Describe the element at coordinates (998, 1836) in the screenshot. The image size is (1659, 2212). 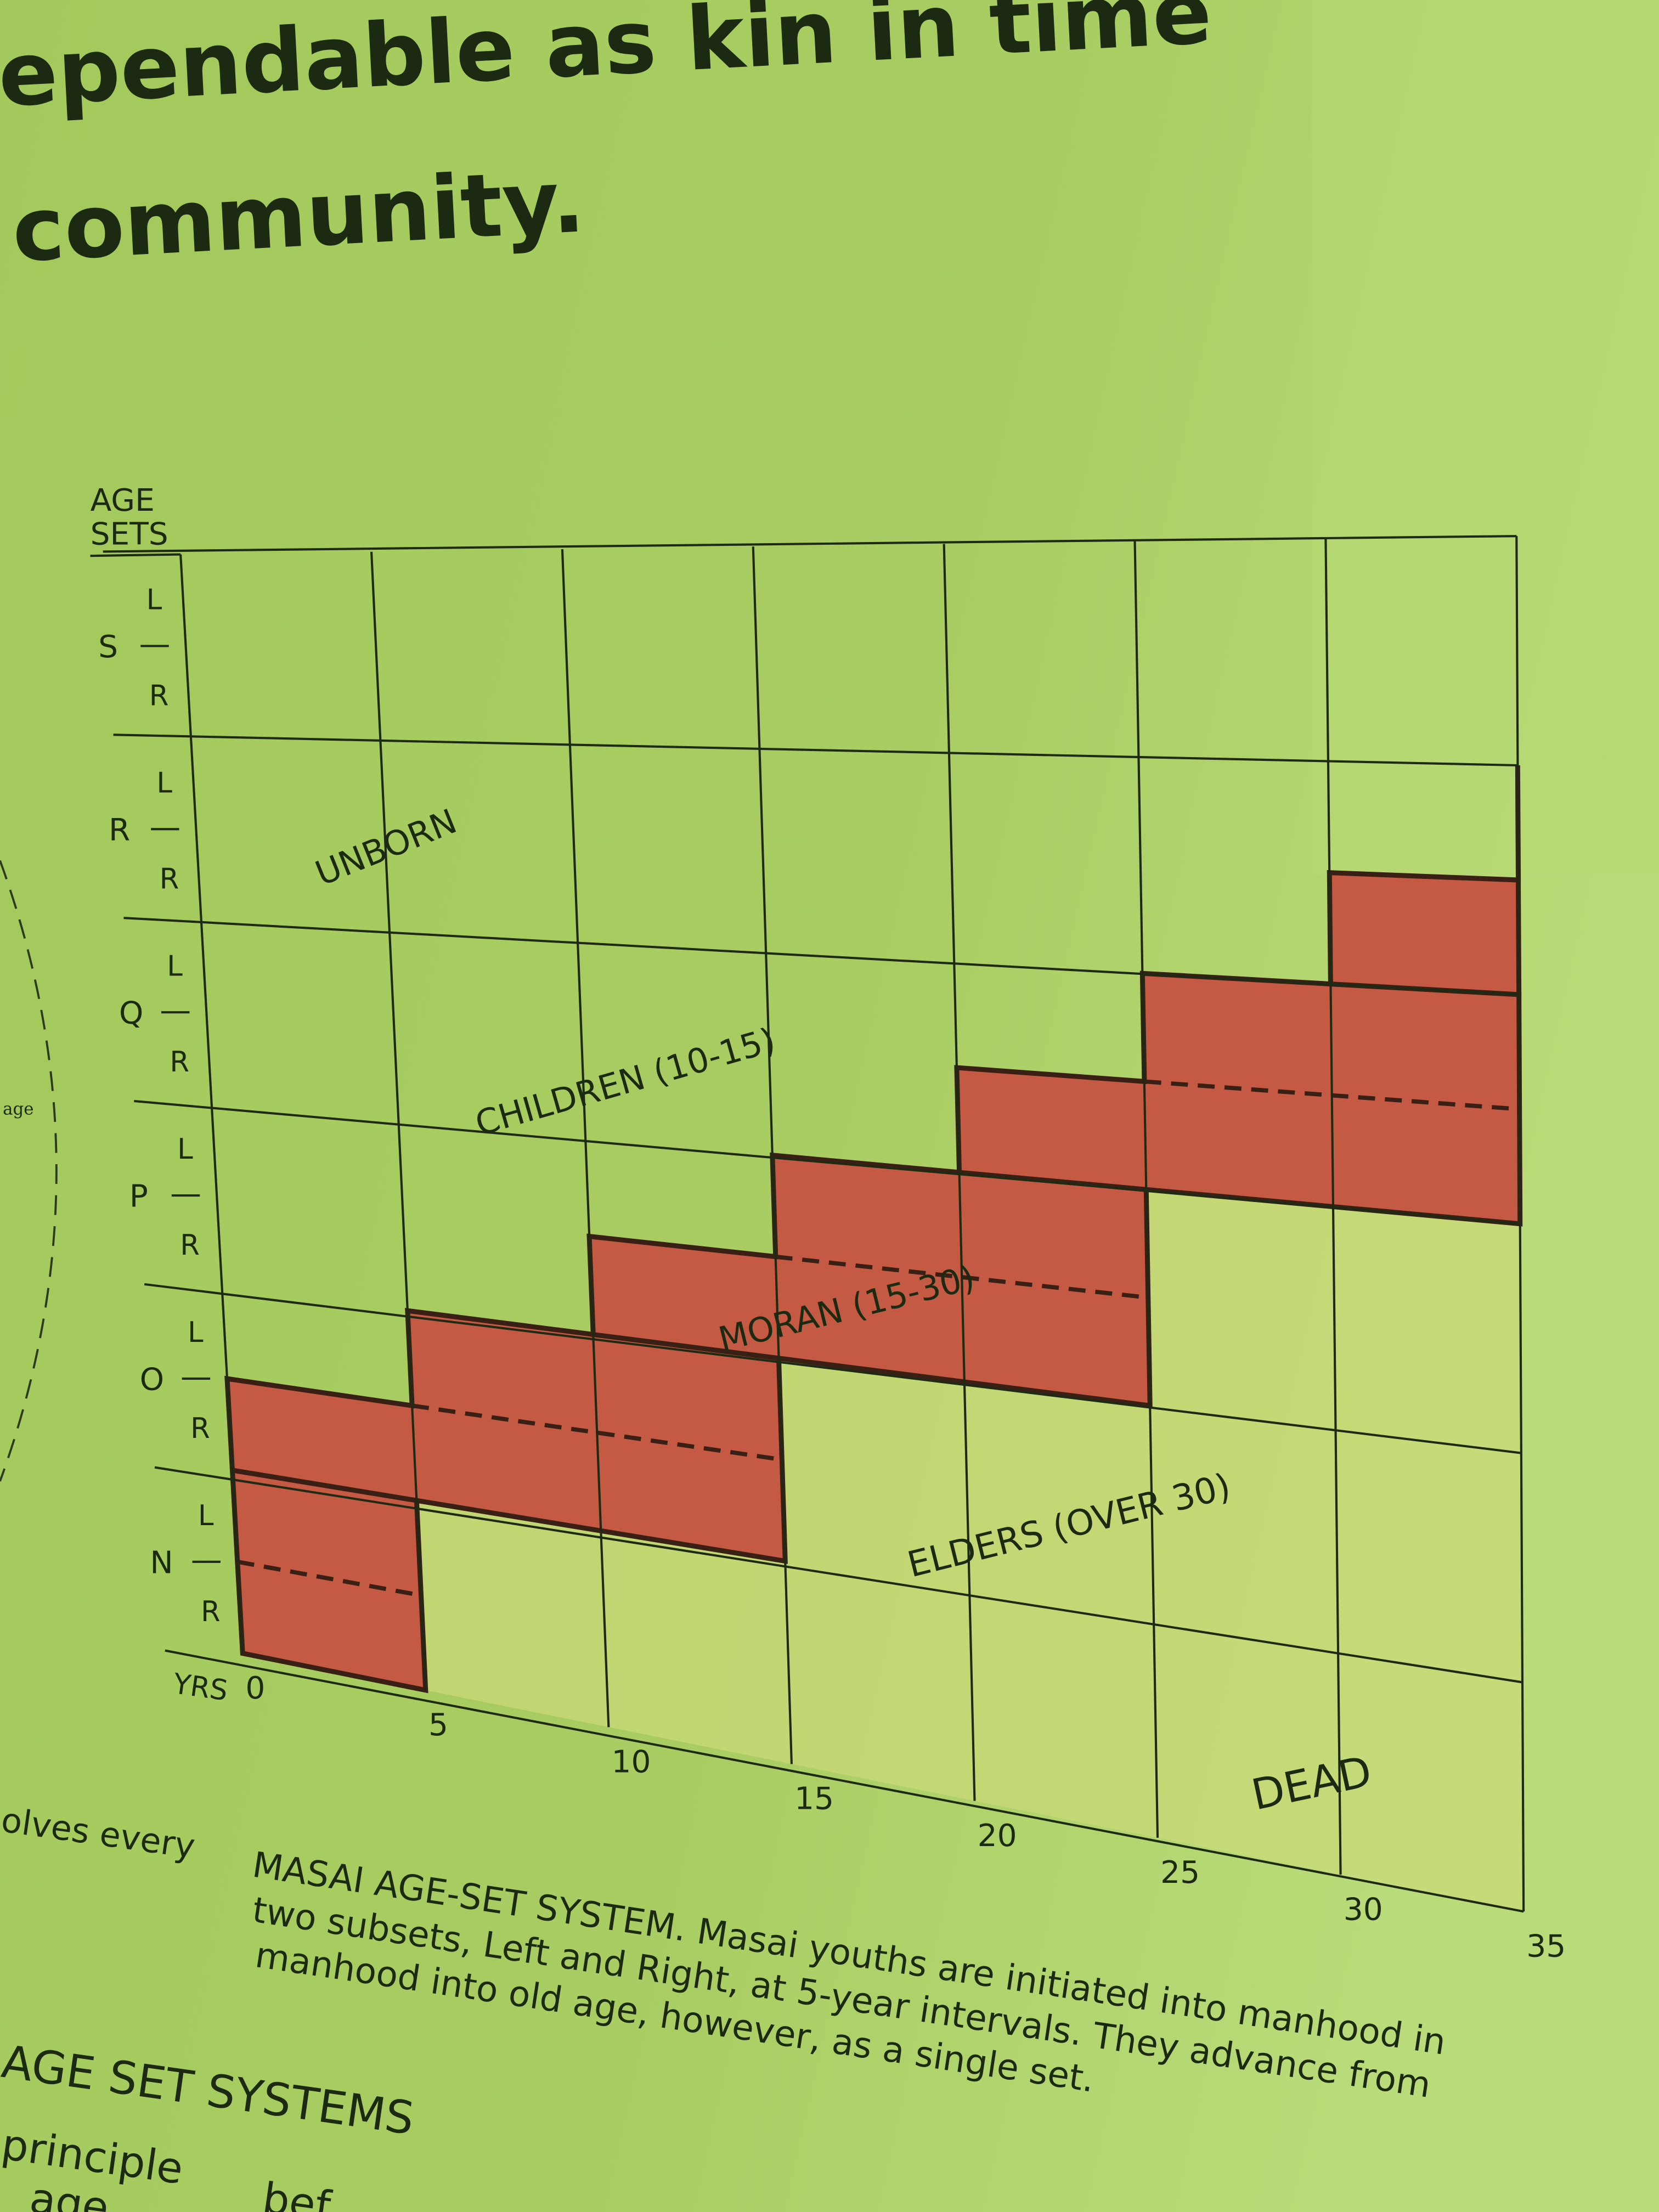
I see `x-tick-label: 20` at that location.